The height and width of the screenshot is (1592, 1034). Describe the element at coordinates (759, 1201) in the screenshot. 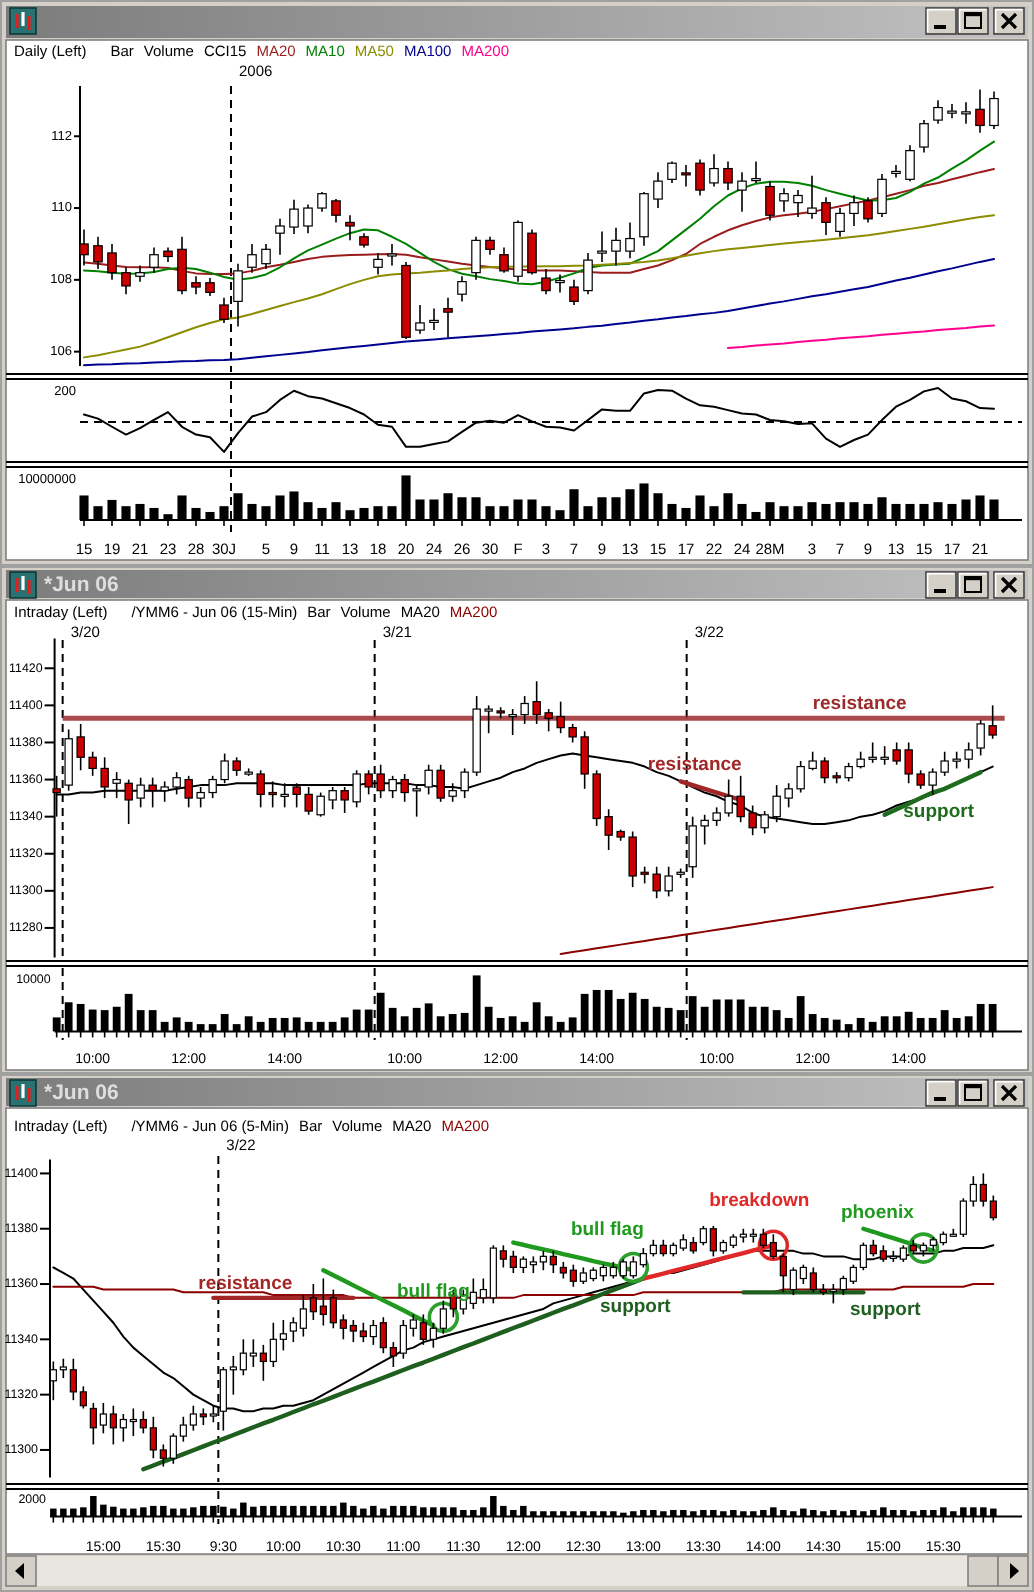

I see `text: breakdown` at that location.